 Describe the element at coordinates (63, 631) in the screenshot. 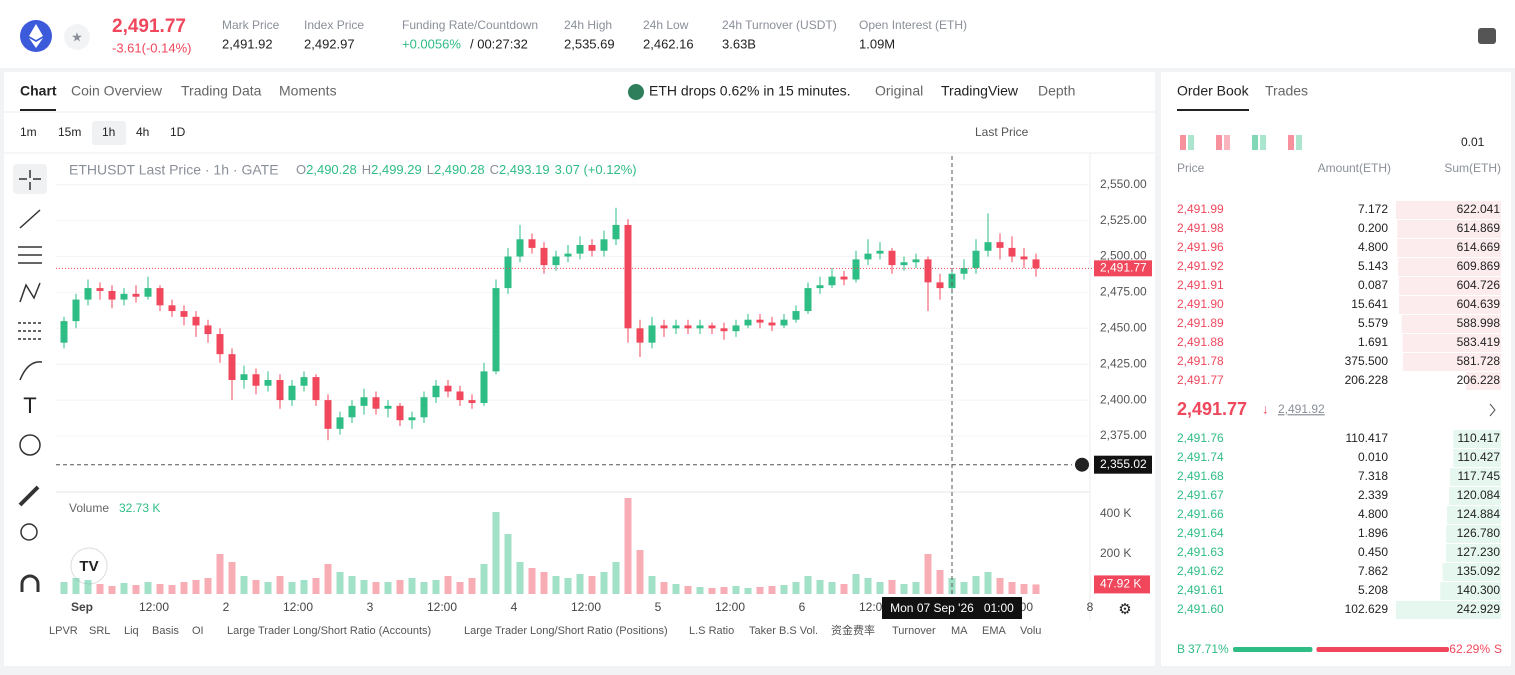

I see `indicator: LPVR` at that location.